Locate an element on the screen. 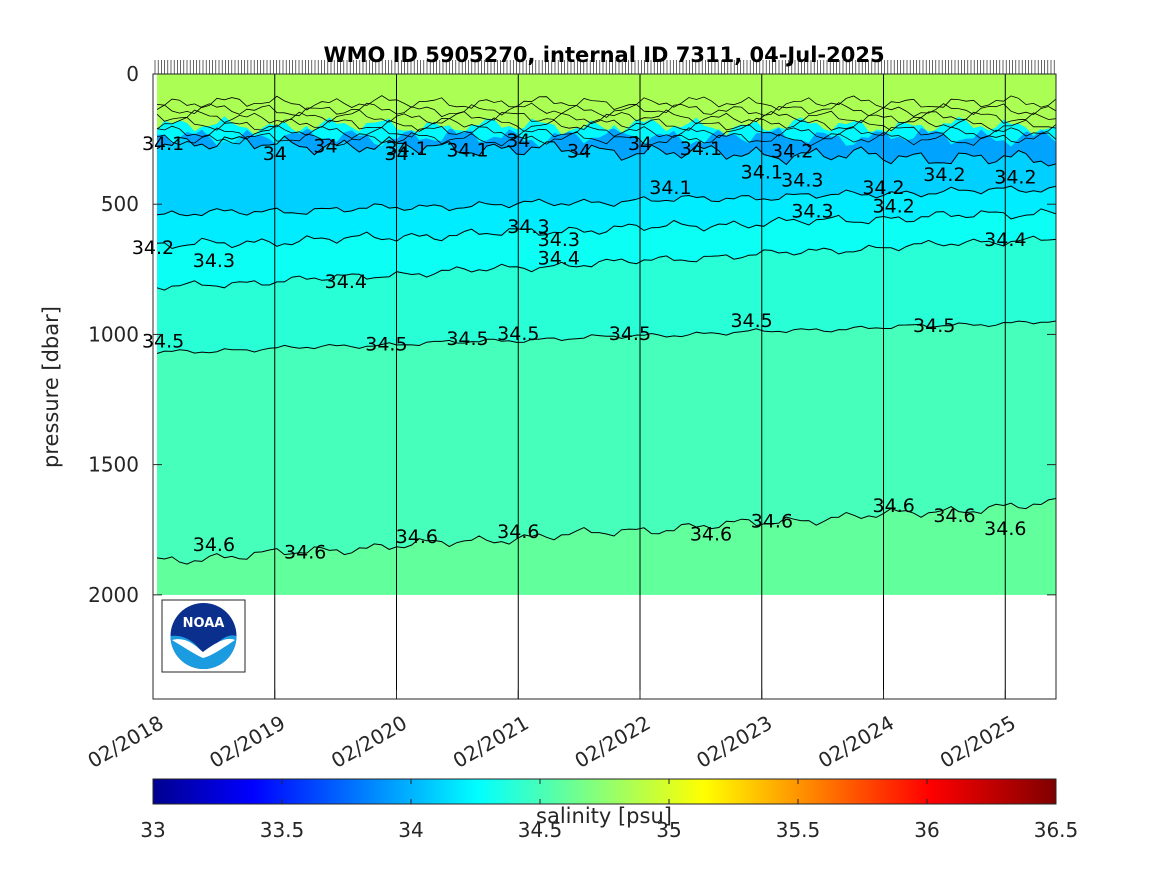 The height and width of the screenshot is (875, 1167). colorbar-tick-label: 35 is located at coordinates (668, 830).